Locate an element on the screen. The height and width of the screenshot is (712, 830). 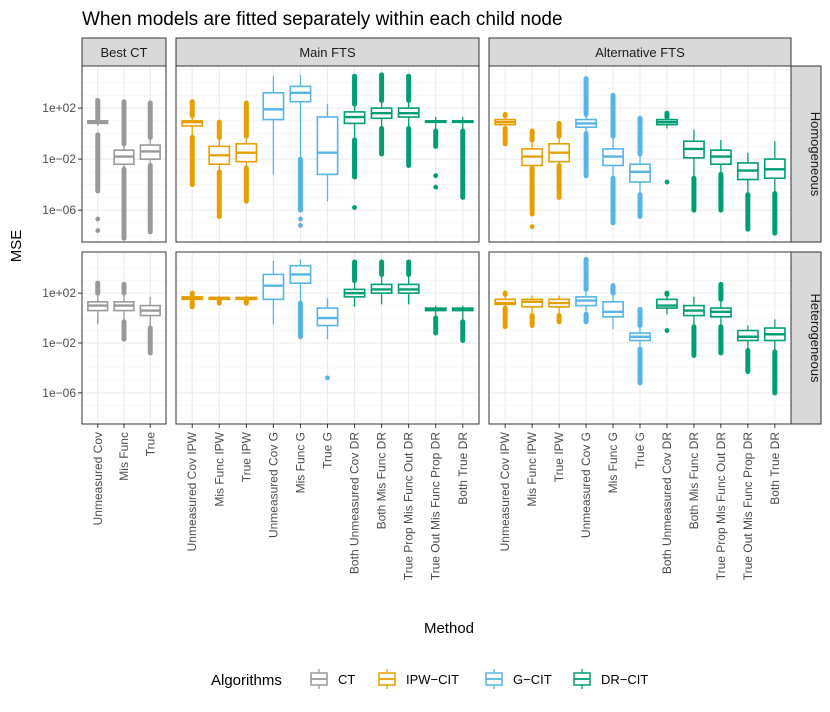
row-strip-label-1: Heterogeneous is located at coordinates (815, 338).